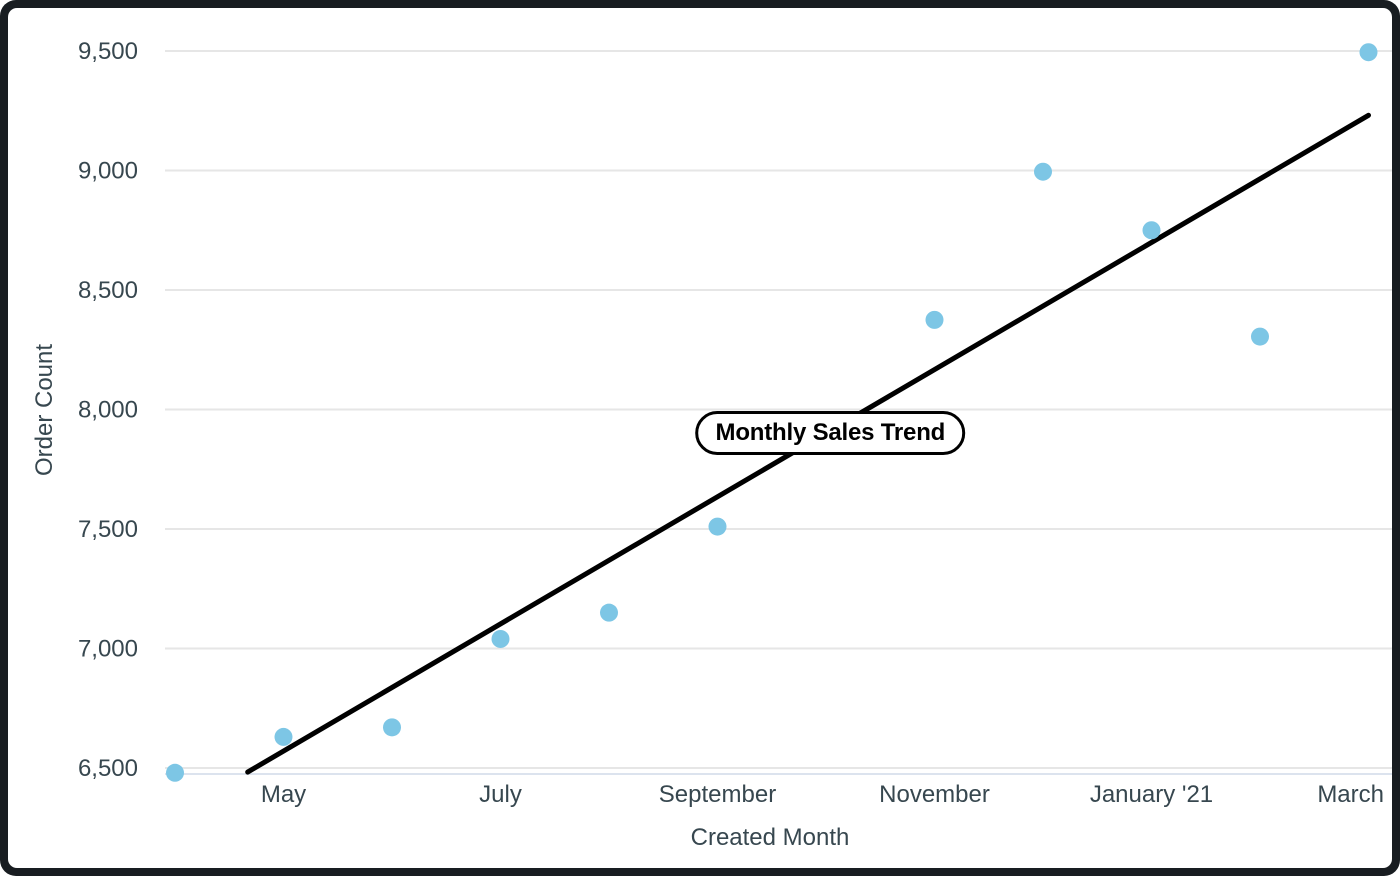  What do you see at coordinates (44, 410) in the screenshot?
I see `y-axis-title: Order Count` at bounding box center [44, 410].